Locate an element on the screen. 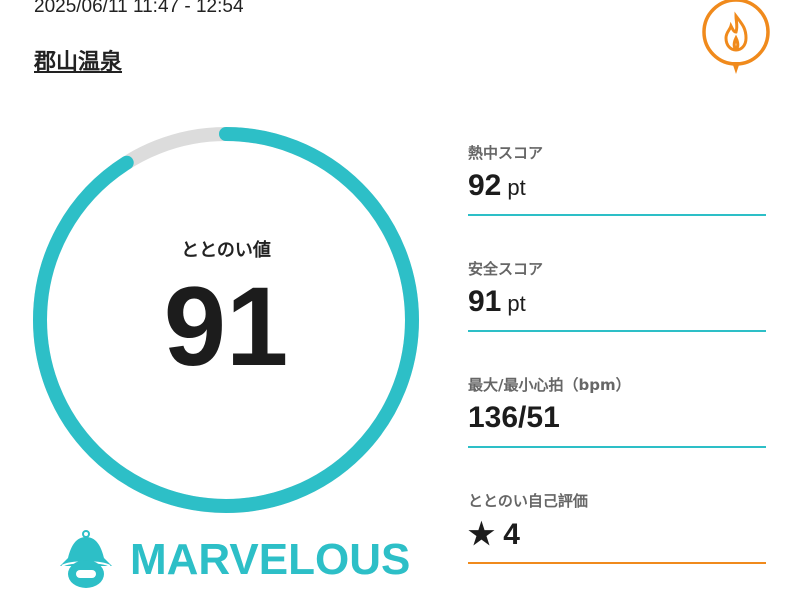  stat-label: ととのい自己評価 is located at coordinates (528, 501).